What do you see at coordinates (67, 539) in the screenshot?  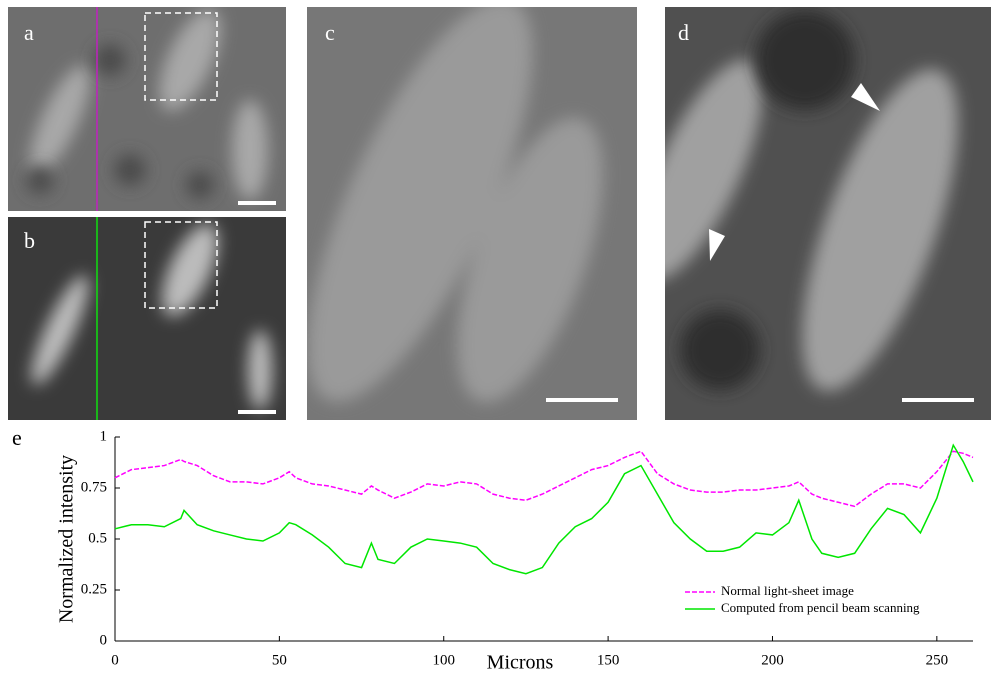 I see `y-axis-label: Normalized intensity` at bounding box center [67, 539].